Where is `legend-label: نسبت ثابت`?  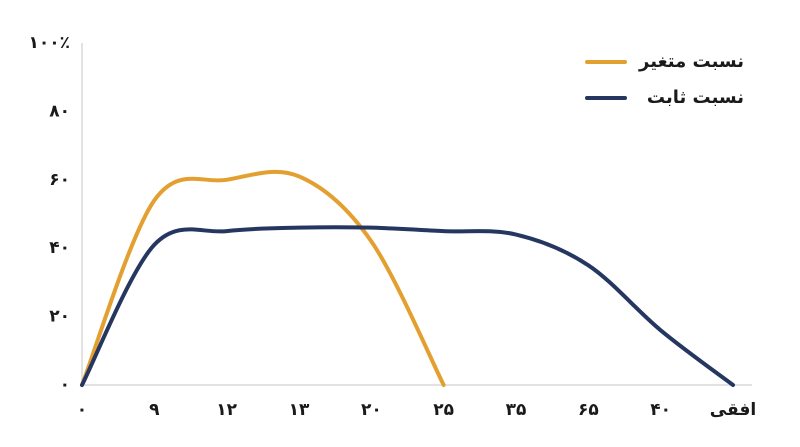
legend-label: نسبت ثابت is located at coordinates (695, 97).